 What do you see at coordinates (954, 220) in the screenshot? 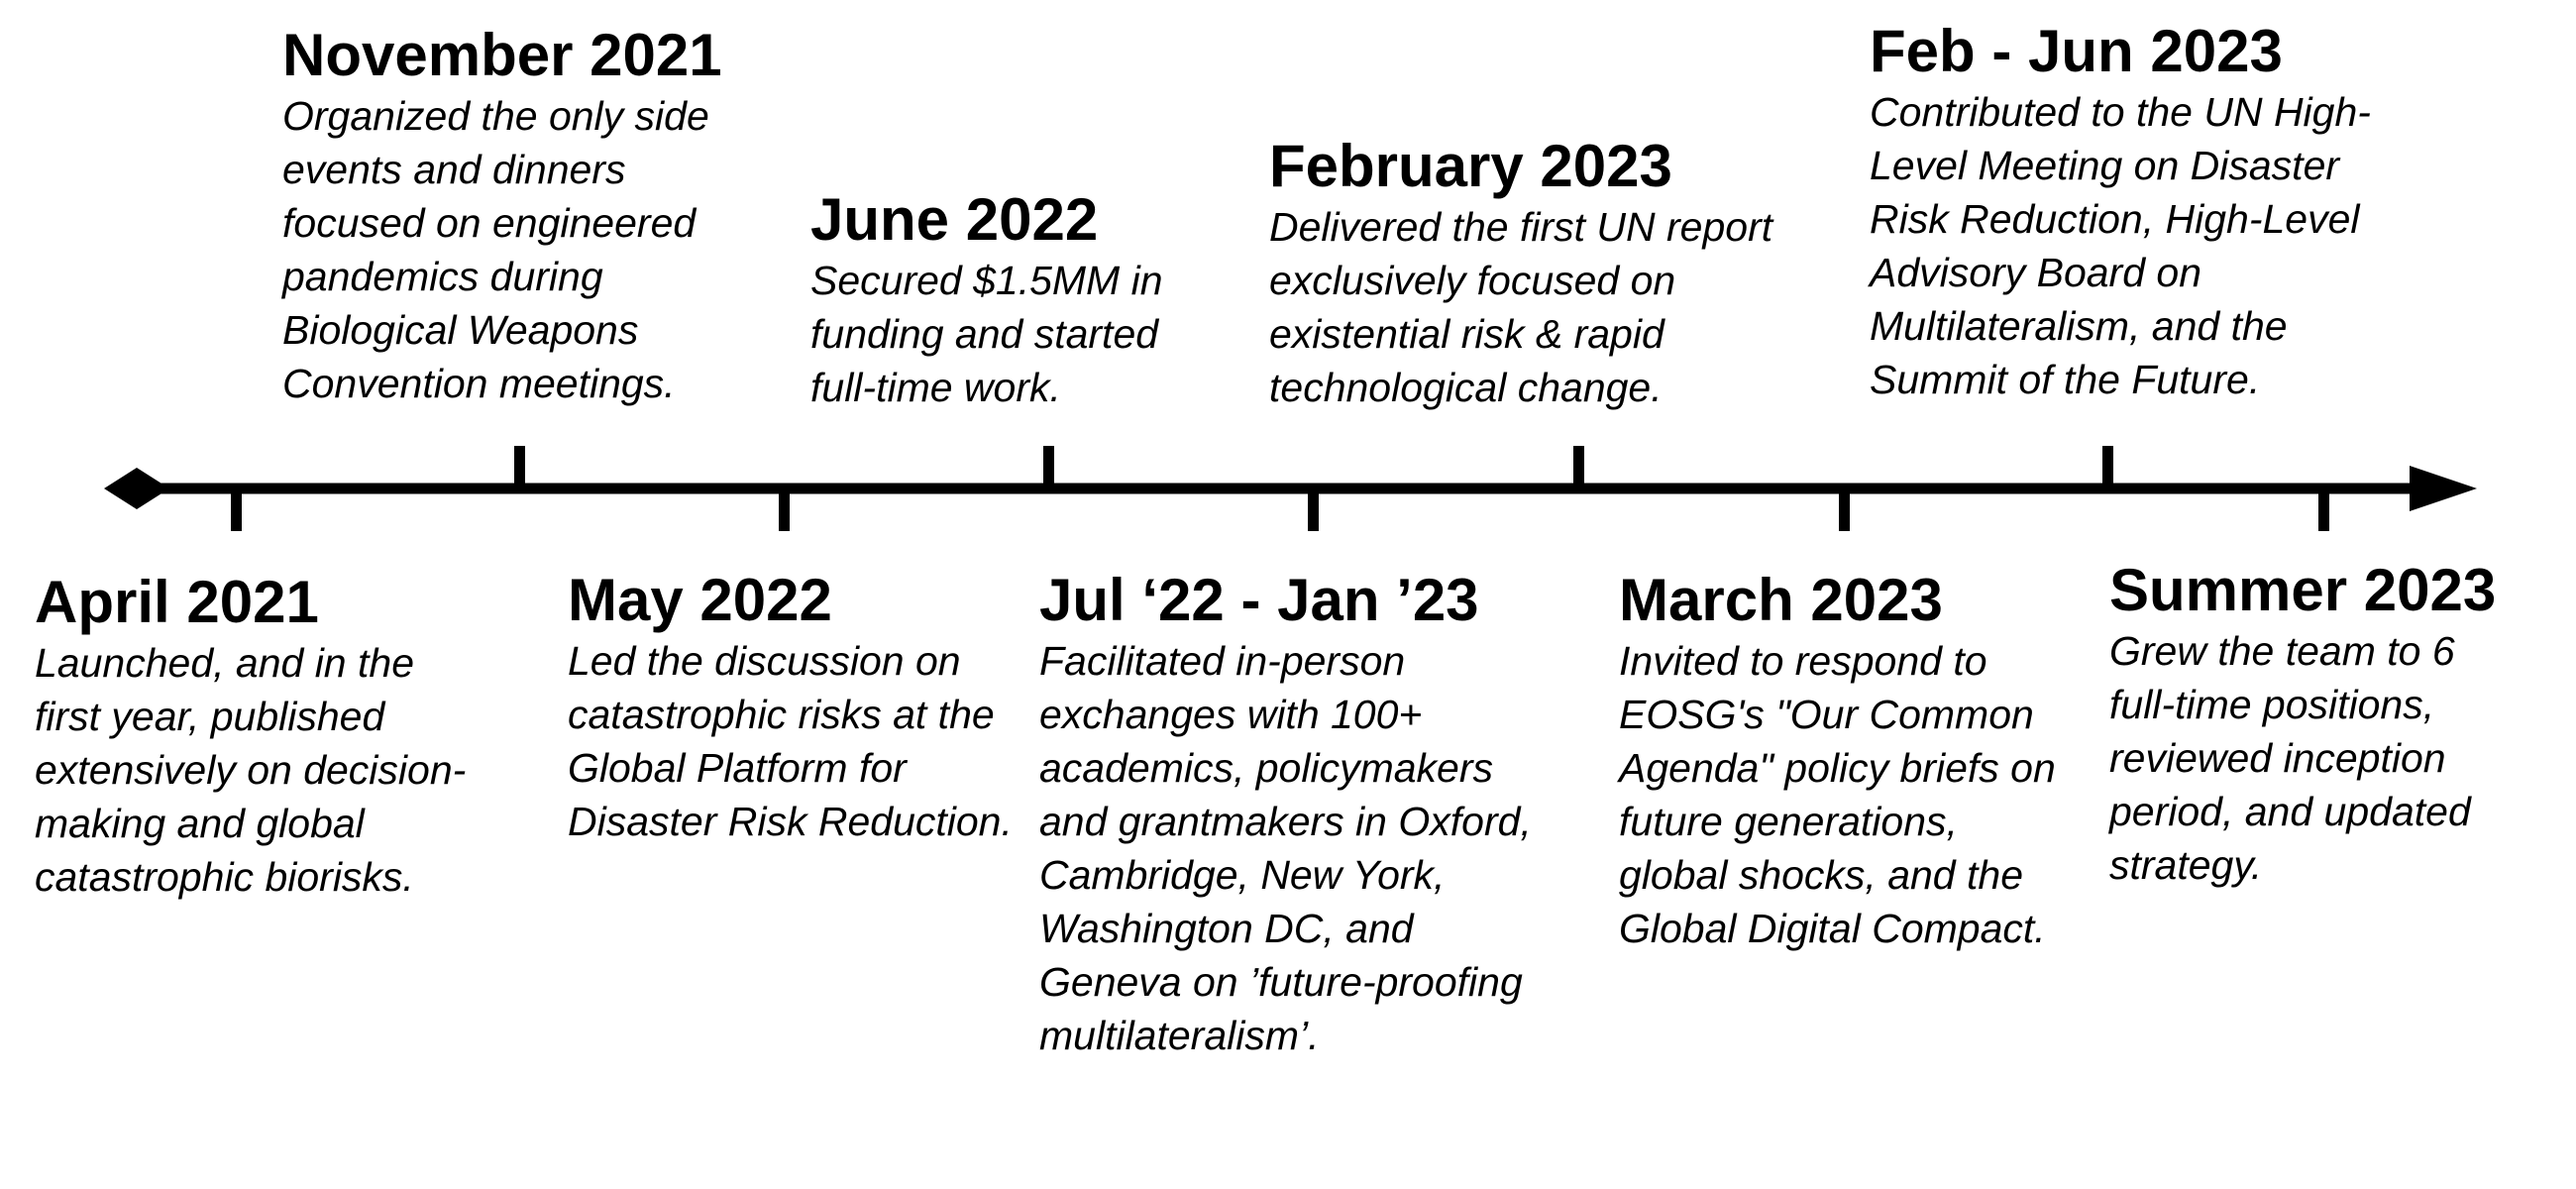
I see `event-title: June 2022` at bounding box center [954, 220].